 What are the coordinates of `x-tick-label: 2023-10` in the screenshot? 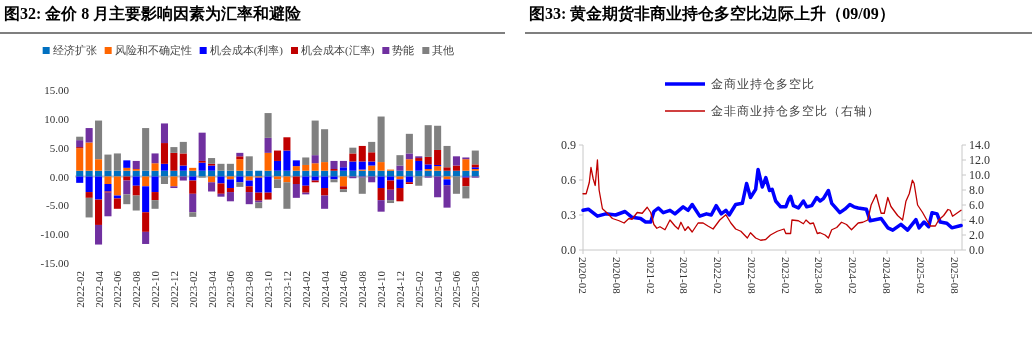 It's located at (268, 289).